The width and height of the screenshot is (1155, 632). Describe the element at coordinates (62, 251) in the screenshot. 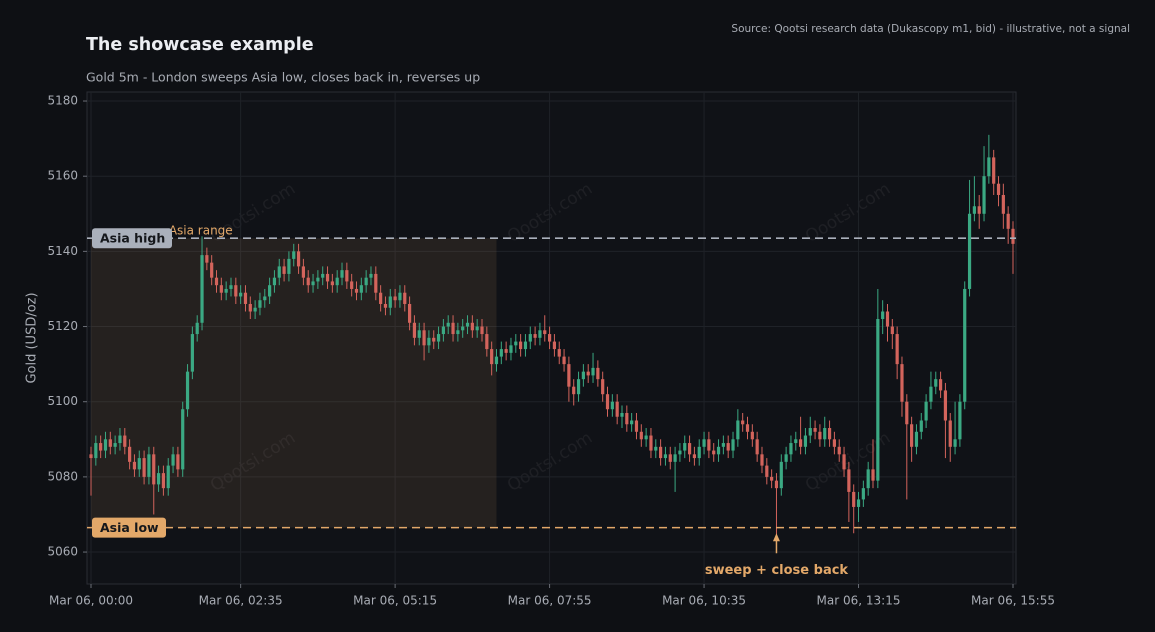

I see `y-tick-label: 5140` at that location.